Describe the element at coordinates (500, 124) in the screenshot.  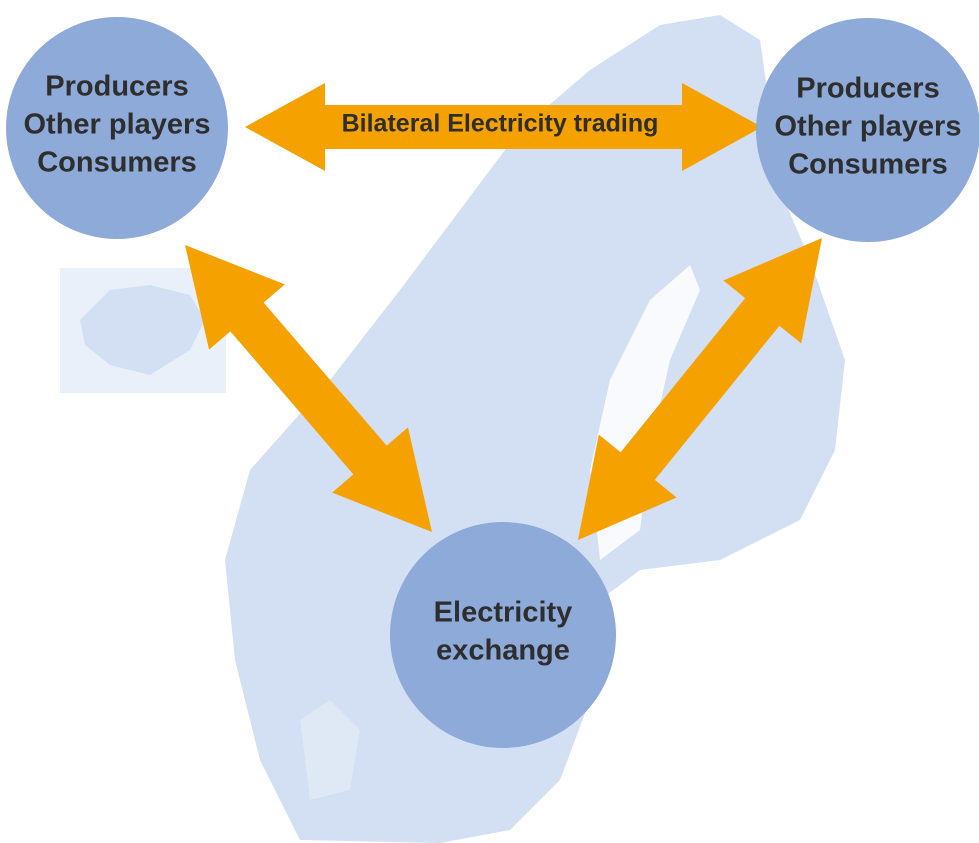
I see `edge-label: Bilateral Electricity trading` at that location.